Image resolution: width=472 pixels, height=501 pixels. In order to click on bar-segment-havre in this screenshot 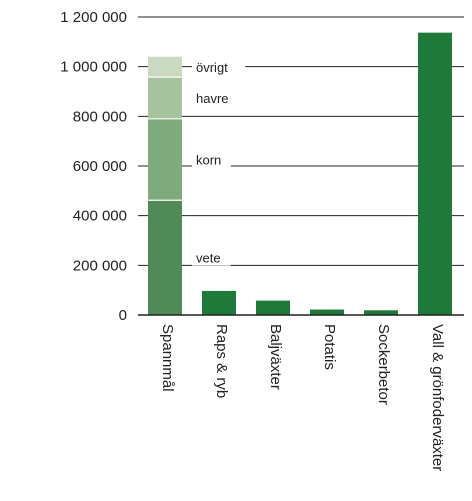, I will do `click(165, 98)`.